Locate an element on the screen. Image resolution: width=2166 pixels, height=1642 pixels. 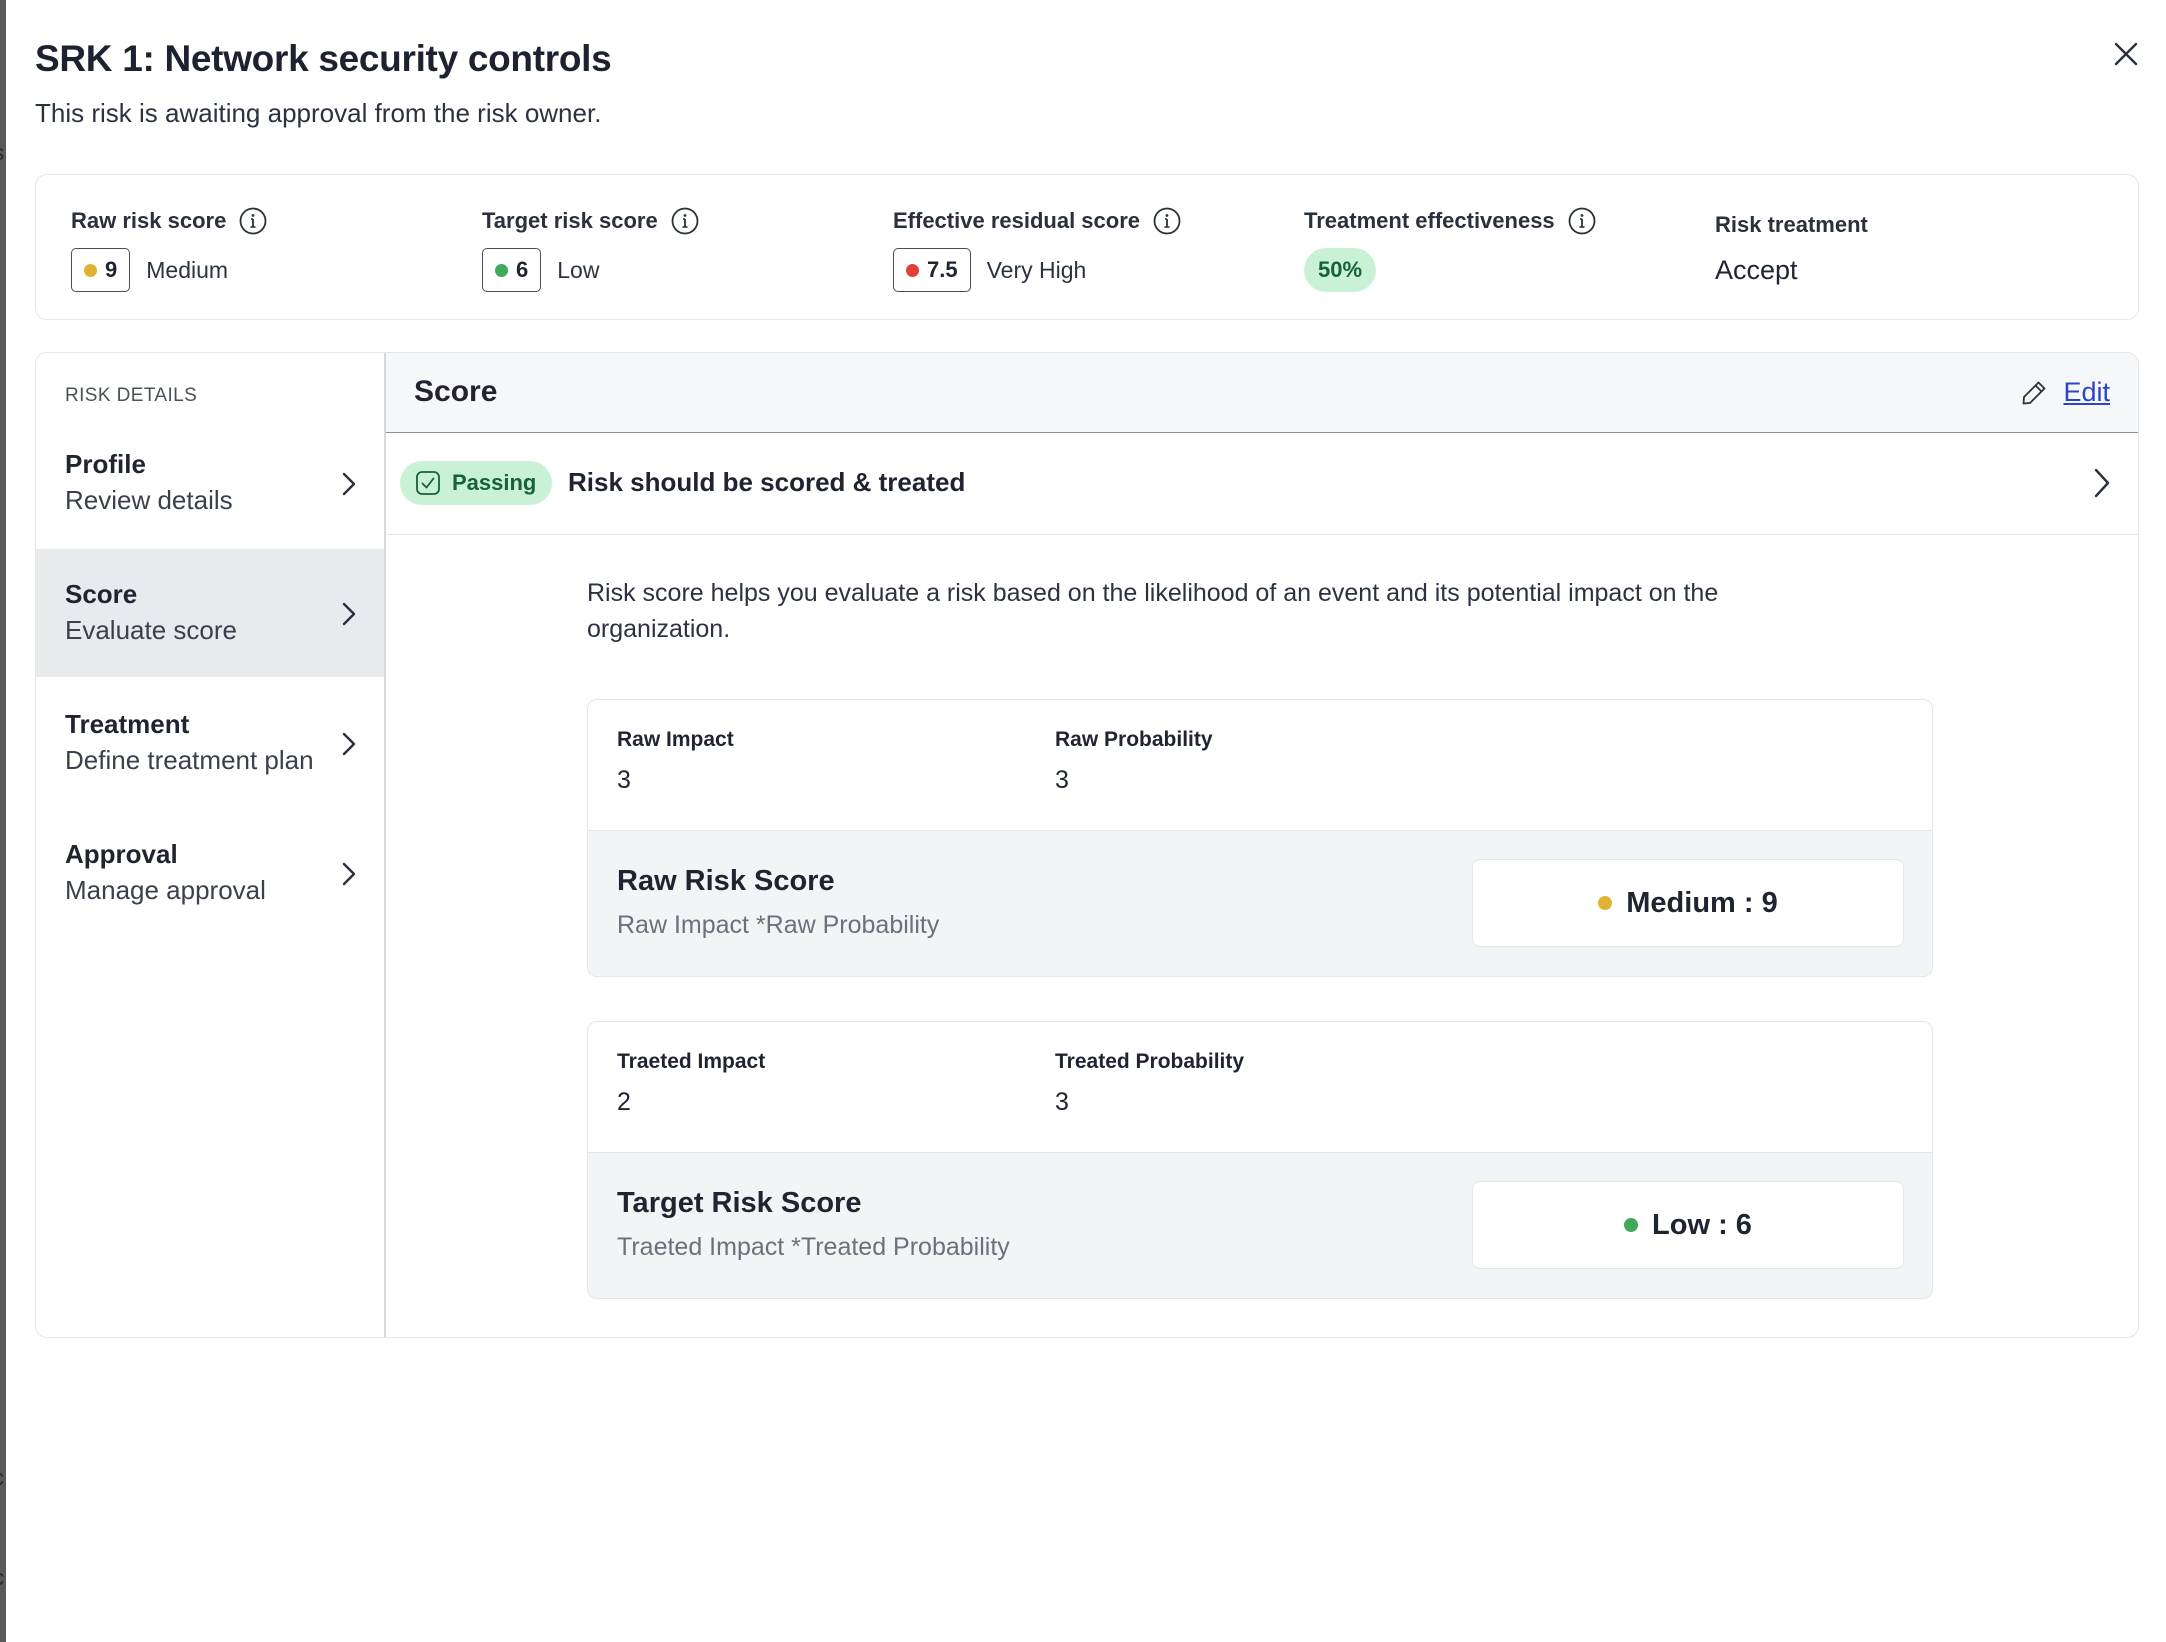
field-label: Treated Probability is located at coordinates (1150, 1061).